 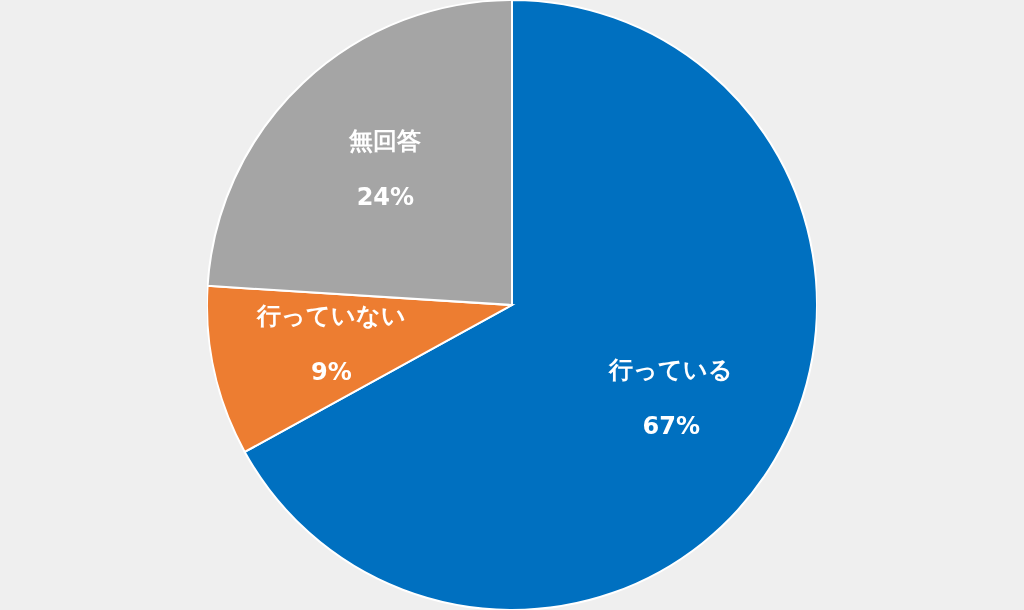 What do you see at coordinates (331, 372) in the screenshot?
I see `data-label: 9%` at bounding box center [331, 372].